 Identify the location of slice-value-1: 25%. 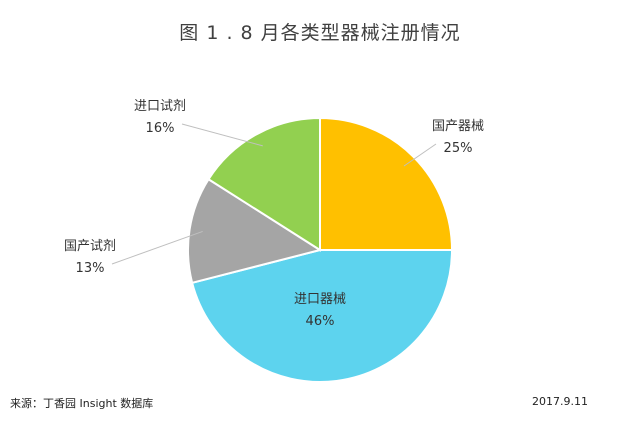
(458, 148).